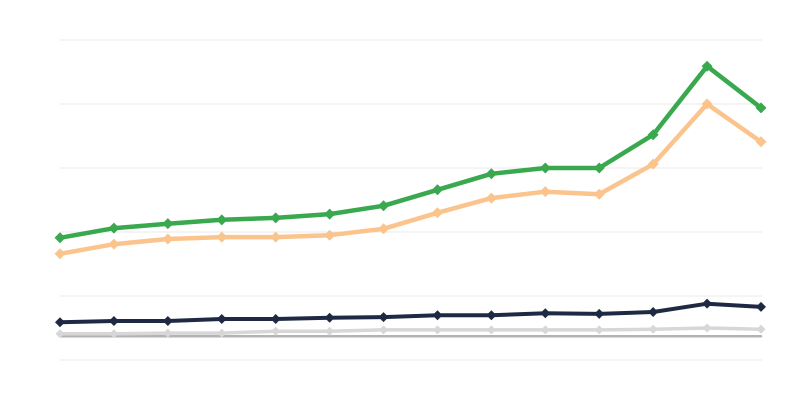 The width and height of the screenshot is (800, 400). Describe the element at coordinates (410, 313) in the screenshot. I see `series-3-navy-line` at that location.